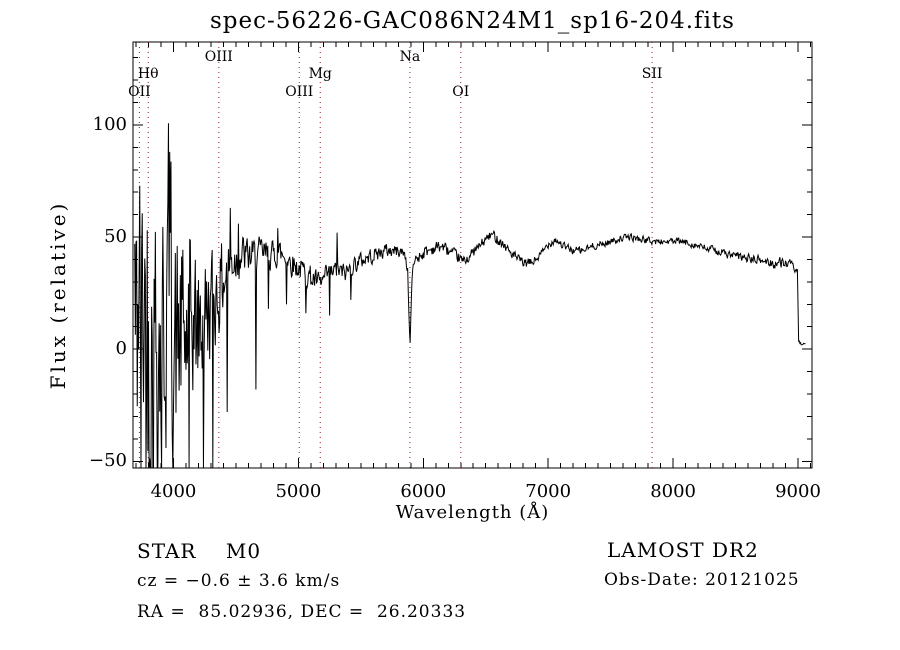  What do you see at coordinates (302, 612) in the screenshot?
I see `ra-dec-text: RA = 85.02936, DEC = 26.20333` at bounding box center [302, 612].